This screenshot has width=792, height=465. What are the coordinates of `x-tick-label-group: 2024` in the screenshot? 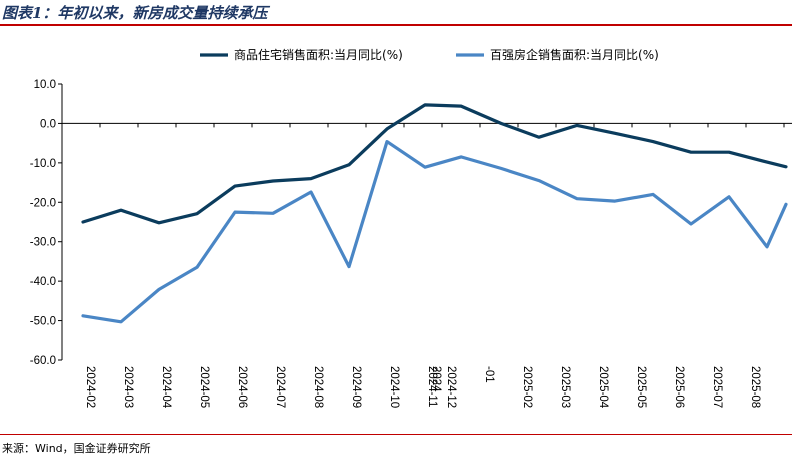 It's located at (436, 379).